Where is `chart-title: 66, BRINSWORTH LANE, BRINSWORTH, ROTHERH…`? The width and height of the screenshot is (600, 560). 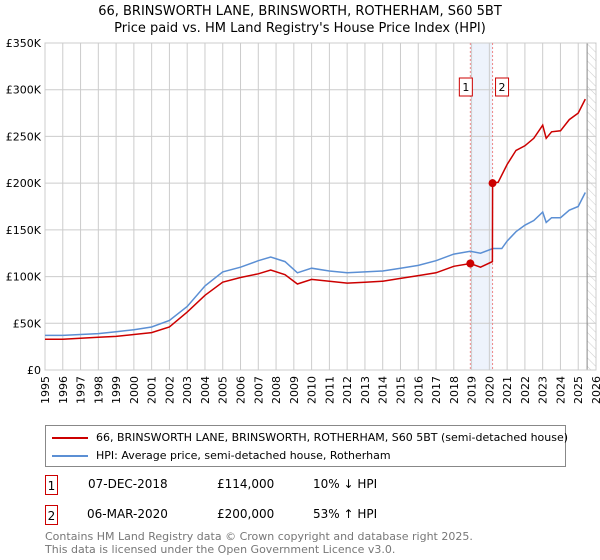 chart-title: 66, BRINSWORTH LANE, BRINSWORTH, ROTHERH… is located at coordinates (300, 11).